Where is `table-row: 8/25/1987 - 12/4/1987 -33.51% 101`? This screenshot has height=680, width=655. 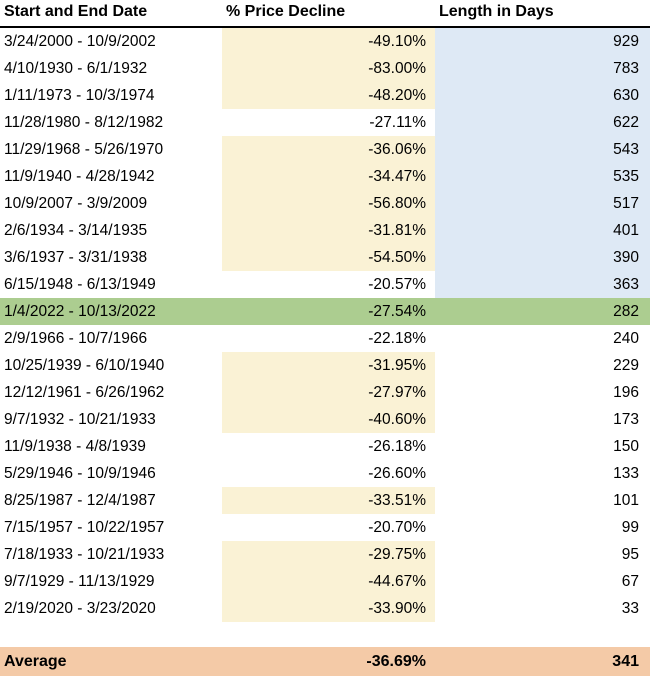 table-row: 8/25/1987 - 12/4/1987 -33.51% 101 is located at coordinates (325, 500).